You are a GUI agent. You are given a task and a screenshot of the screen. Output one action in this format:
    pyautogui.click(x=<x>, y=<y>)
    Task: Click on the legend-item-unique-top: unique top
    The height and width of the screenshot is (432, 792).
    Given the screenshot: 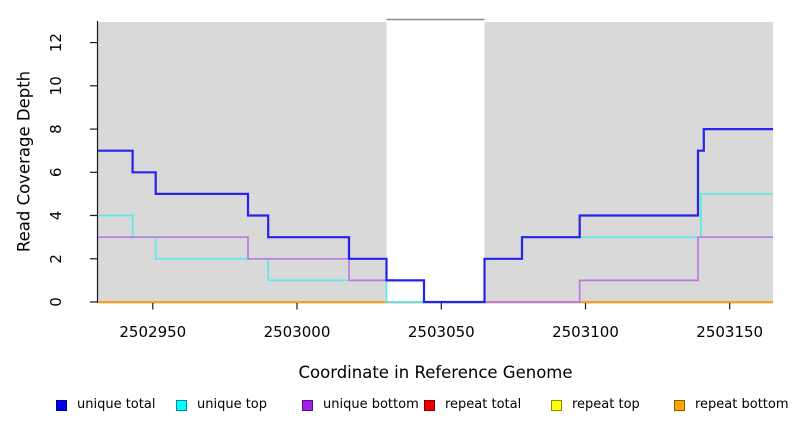 What is the action you would take?
    pyautogui.click(x=221, y=405)
    